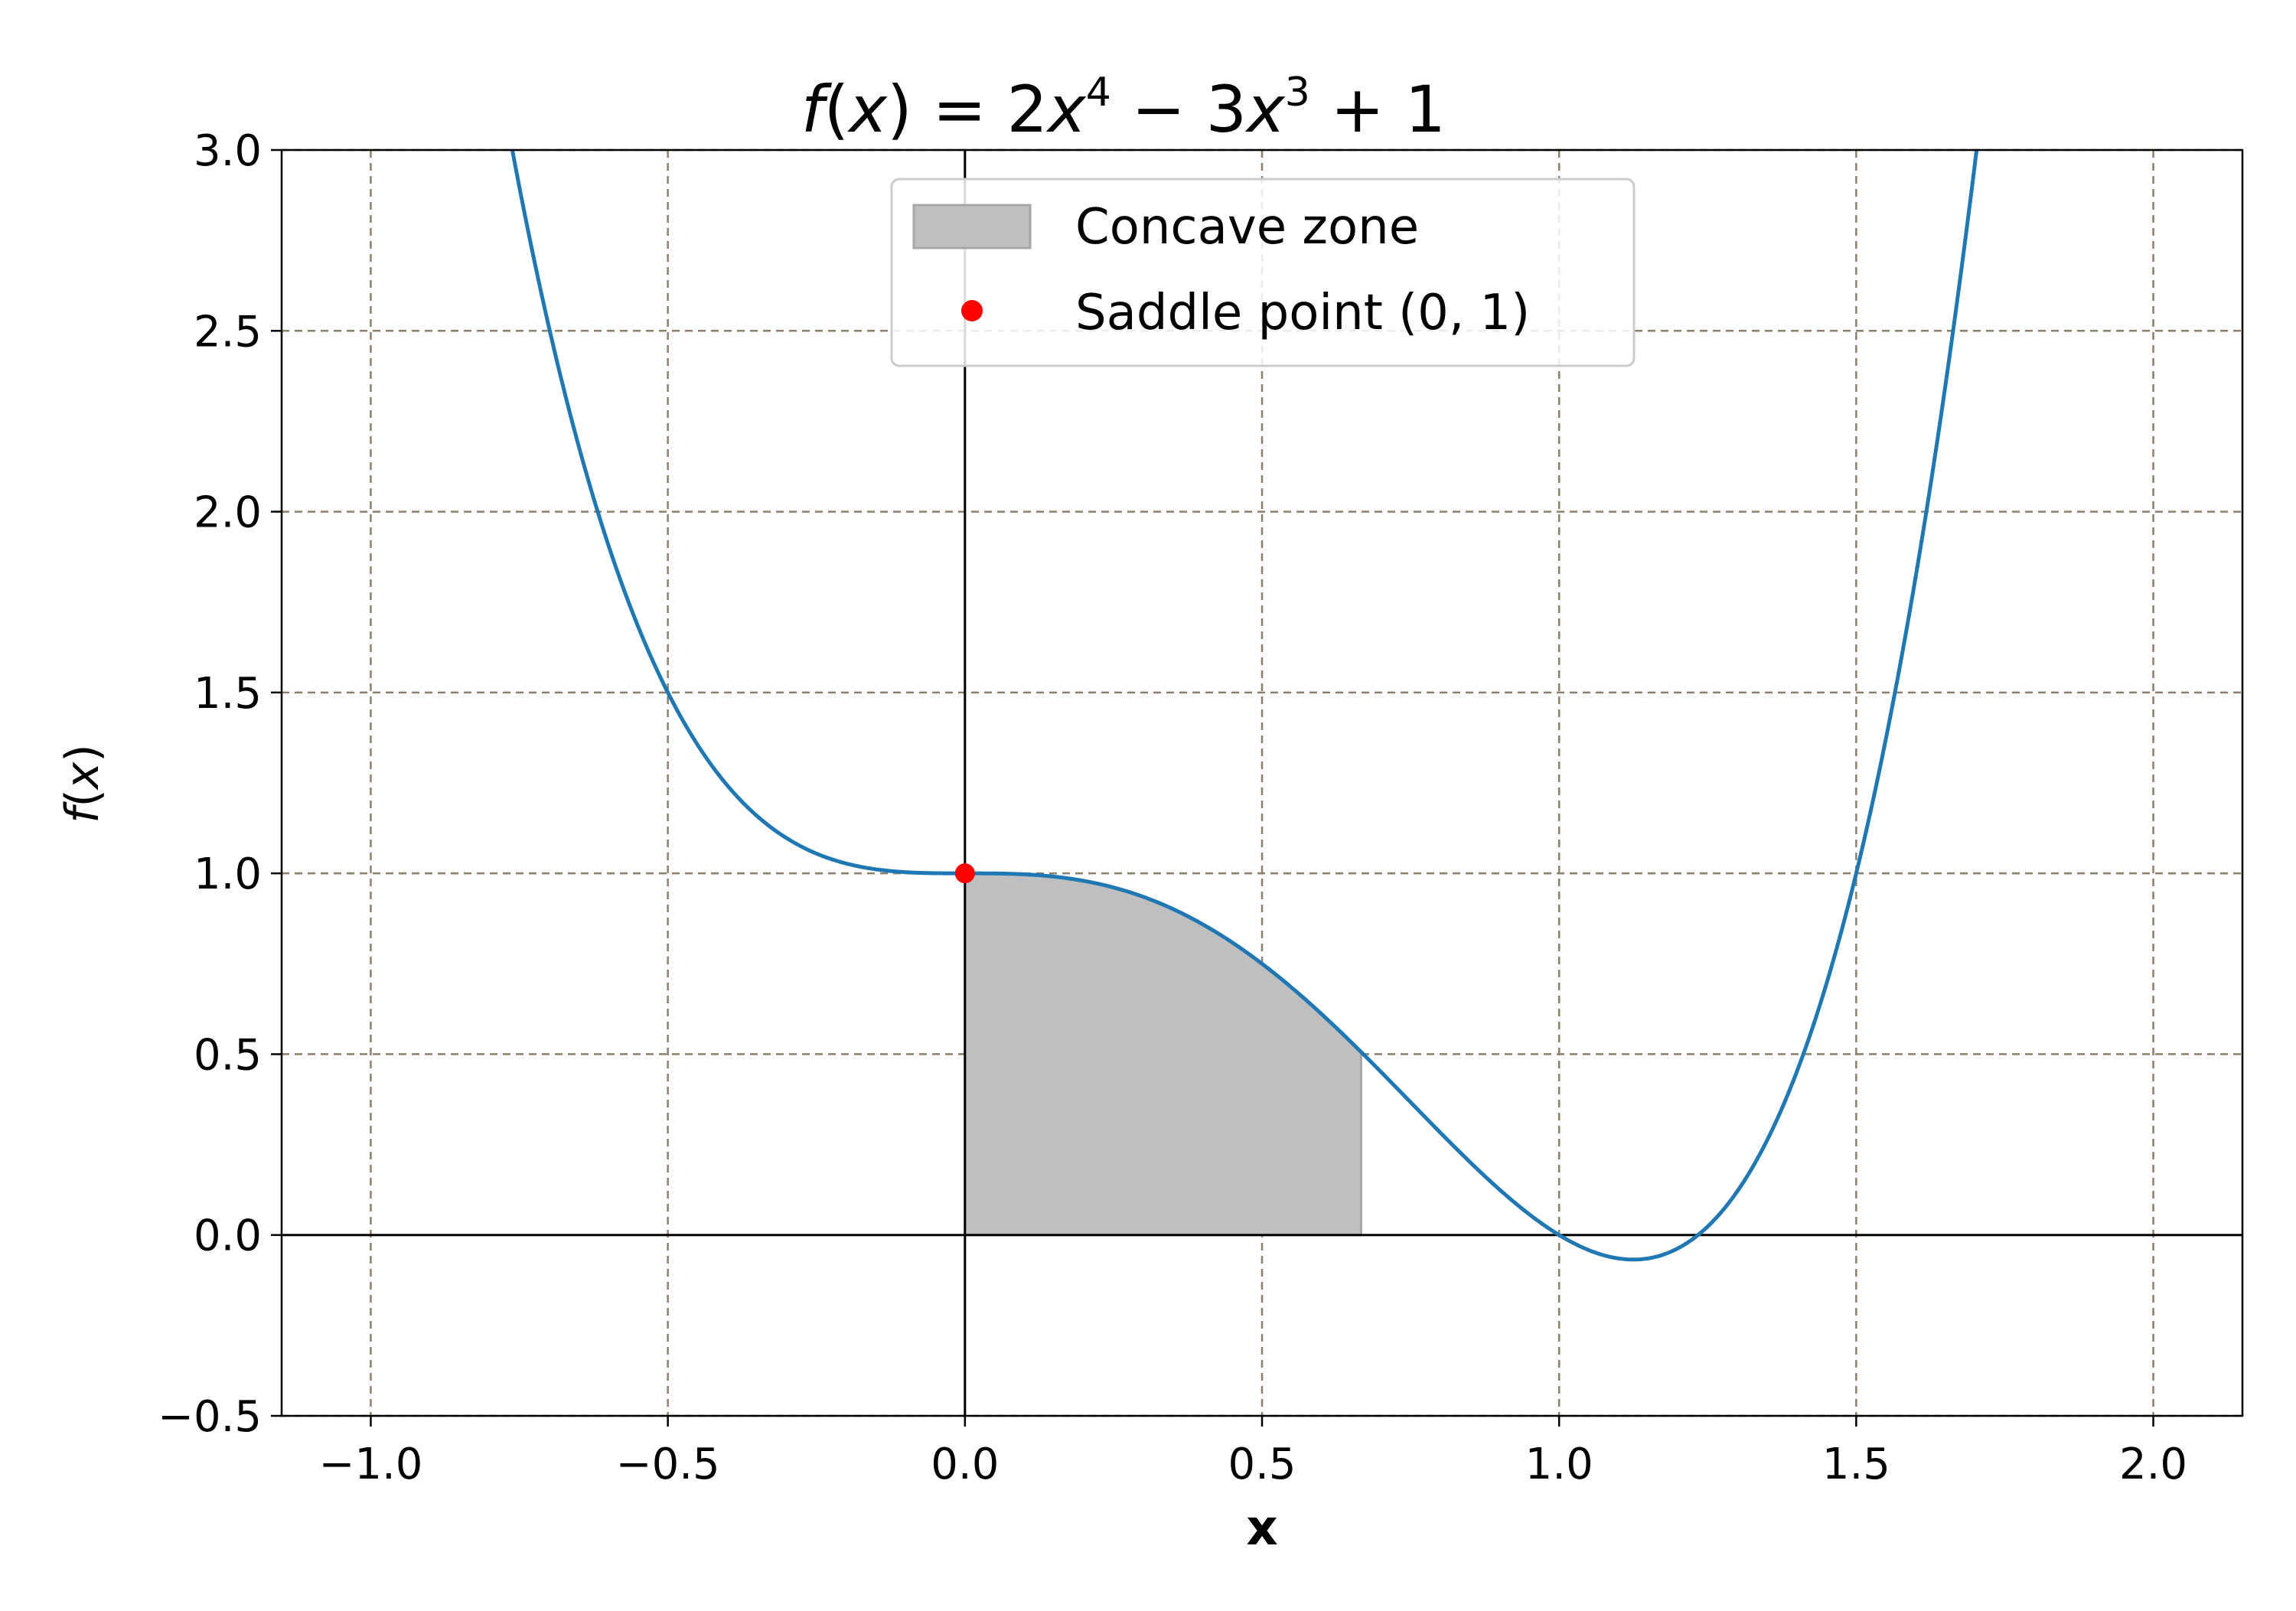 This screenshot has width=2296, height=1611. Describe the element at coordinates (1179, 109) in the screenshot. I see `title-minus-3: − 3` at that location.